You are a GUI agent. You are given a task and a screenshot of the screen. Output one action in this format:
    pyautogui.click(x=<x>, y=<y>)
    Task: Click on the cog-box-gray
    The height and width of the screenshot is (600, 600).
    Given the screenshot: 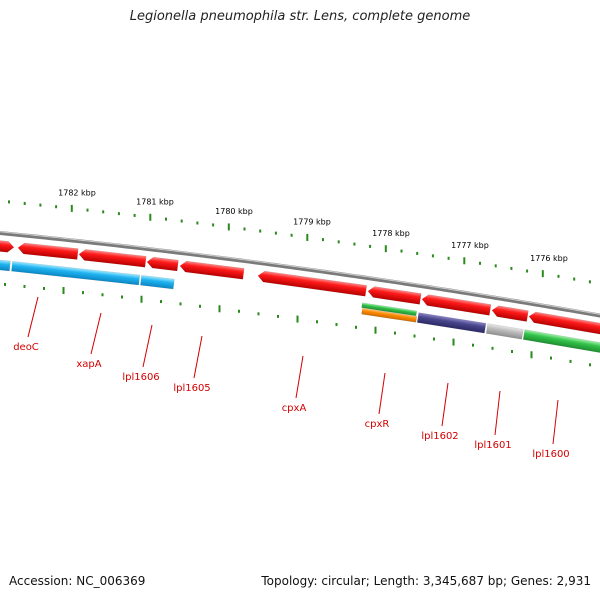 What is the action you would take?
    pyautogui.click(x=504, y=331)
    